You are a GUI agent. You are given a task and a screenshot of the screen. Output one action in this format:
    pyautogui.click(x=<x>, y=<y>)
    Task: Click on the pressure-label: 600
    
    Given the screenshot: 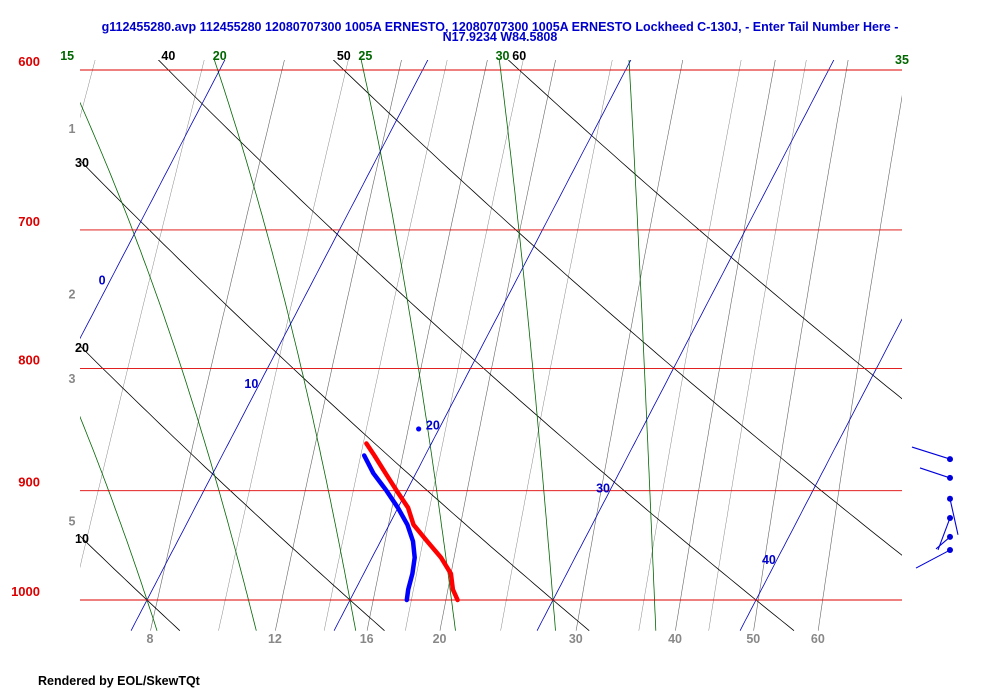 What is the action you would take?
    pyautogui.click(x=29, y=61)
    